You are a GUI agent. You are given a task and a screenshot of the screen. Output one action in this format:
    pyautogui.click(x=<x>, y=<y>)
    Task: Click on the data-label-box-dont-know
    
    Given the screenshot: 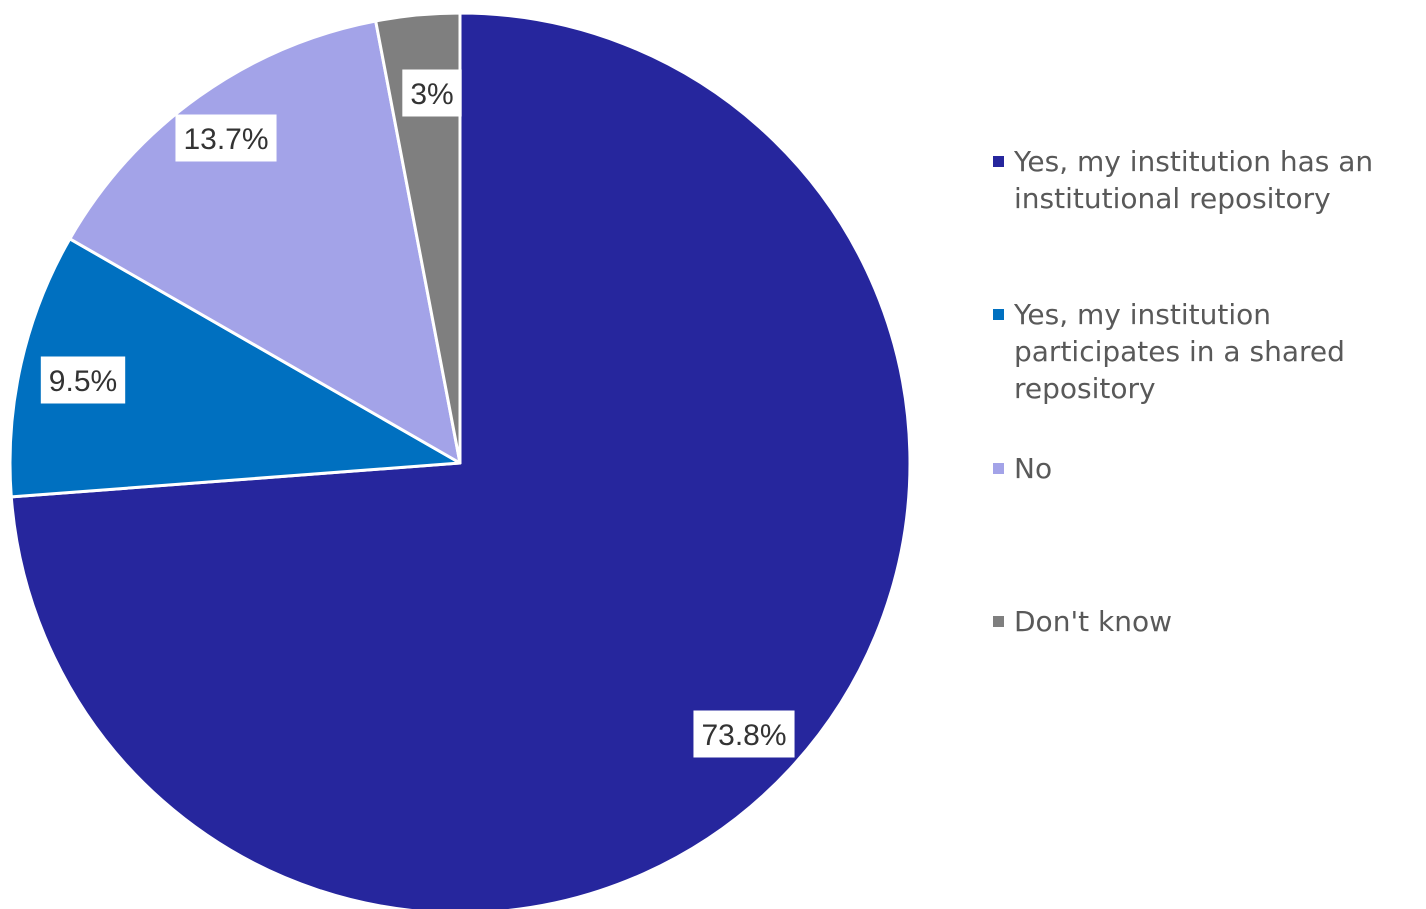 What is the action you would take?
    pyautogui.click(x=432, y=93)
    